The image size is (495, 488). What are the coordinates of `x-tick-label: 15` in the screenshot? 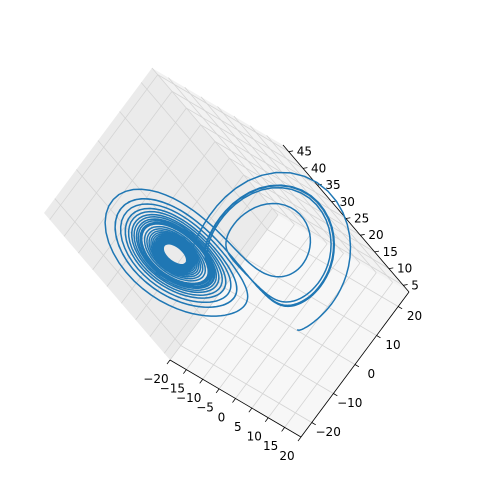 It's located at (270, 446).